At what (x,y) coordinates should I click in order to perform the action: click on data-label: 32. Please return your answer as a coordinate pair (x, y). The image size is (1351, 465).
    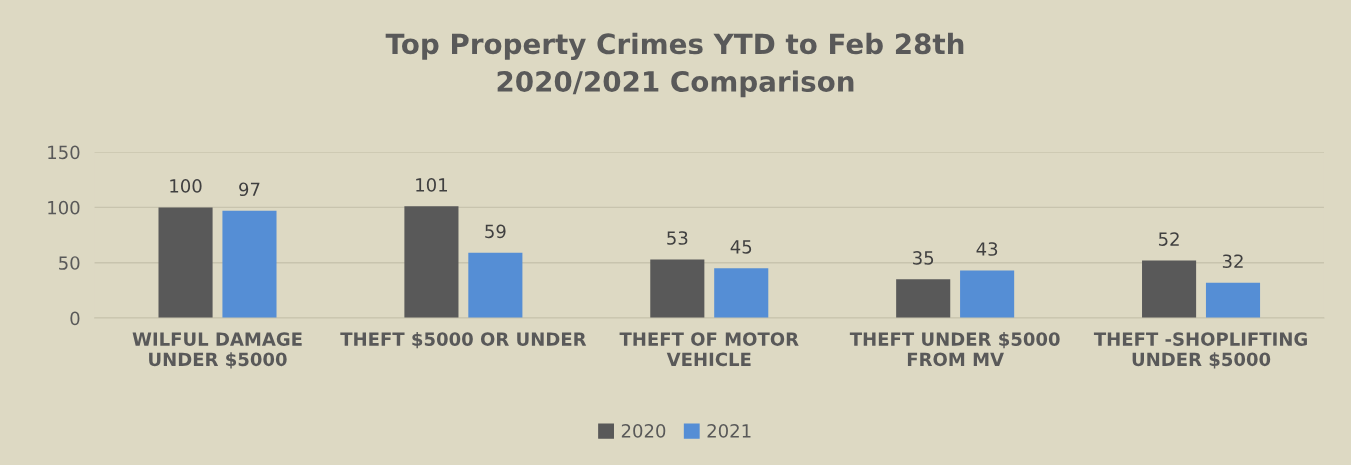
    Looking at the image, I should click on (1232, 261).